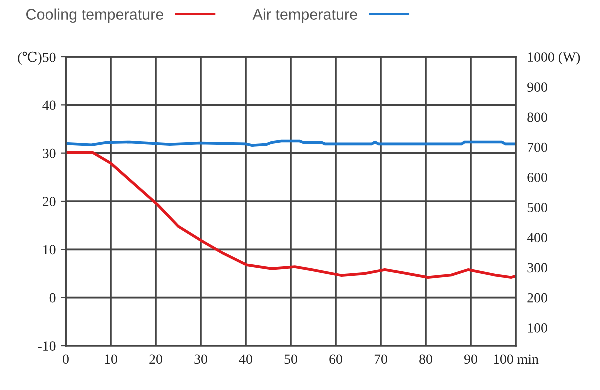 This screenshot has width=600, height=390. I want to click on y2-tick-label: 900, so click(538, 87).